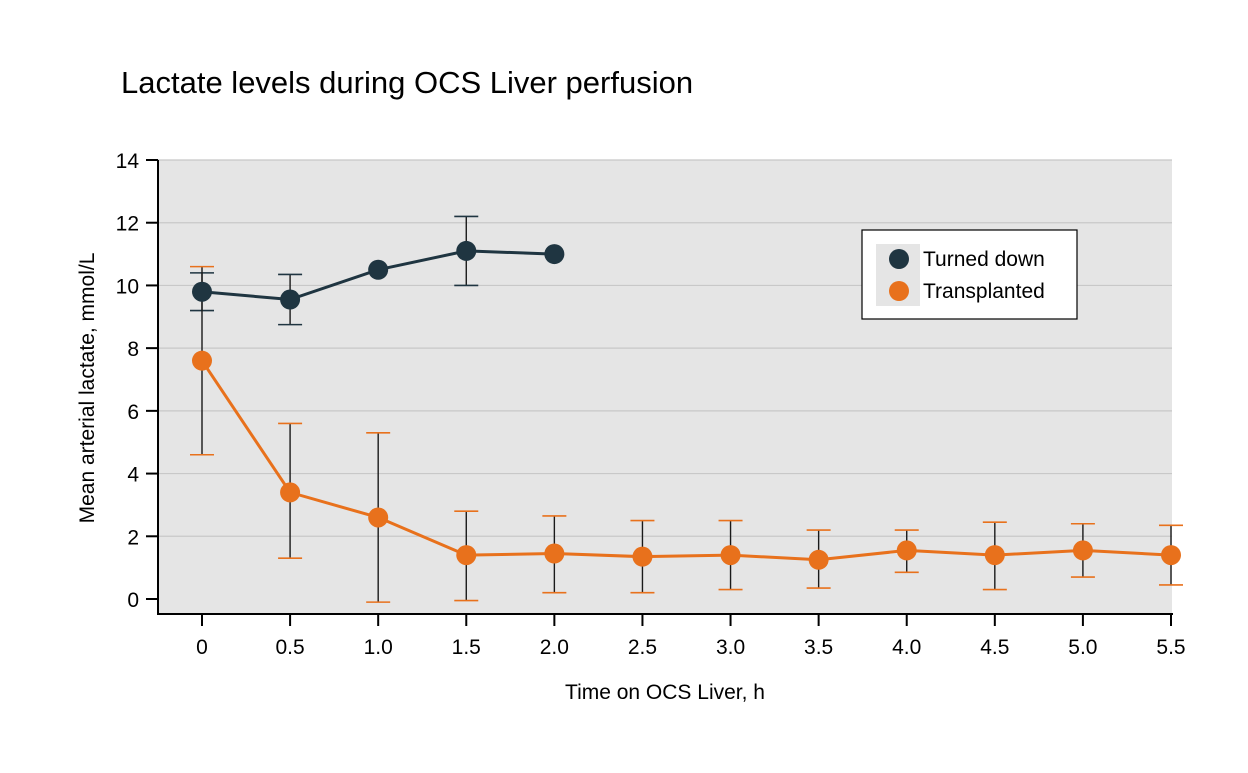 The width and height of the screenshot is (1248, 773). Describe the element at coordinates (87, 388) in the screenshot. I see `y-axis-label: Mean arterial lactate, mmol/L` at that location.